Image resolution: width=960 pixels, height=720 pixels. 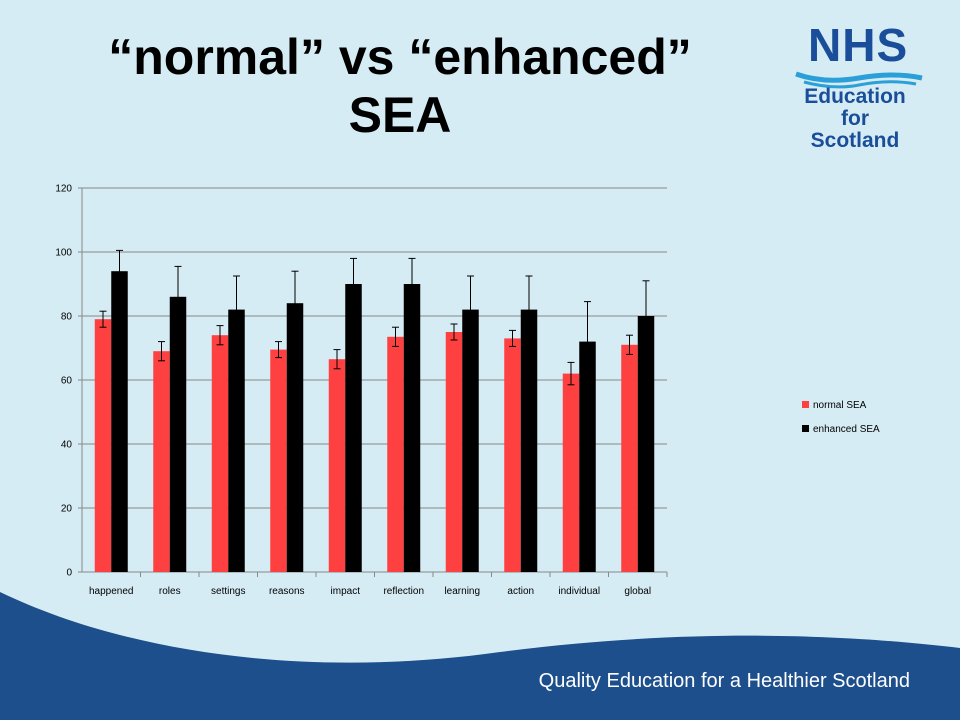 I want to click on y-tick-label: 100, so click(x=63, y=253).